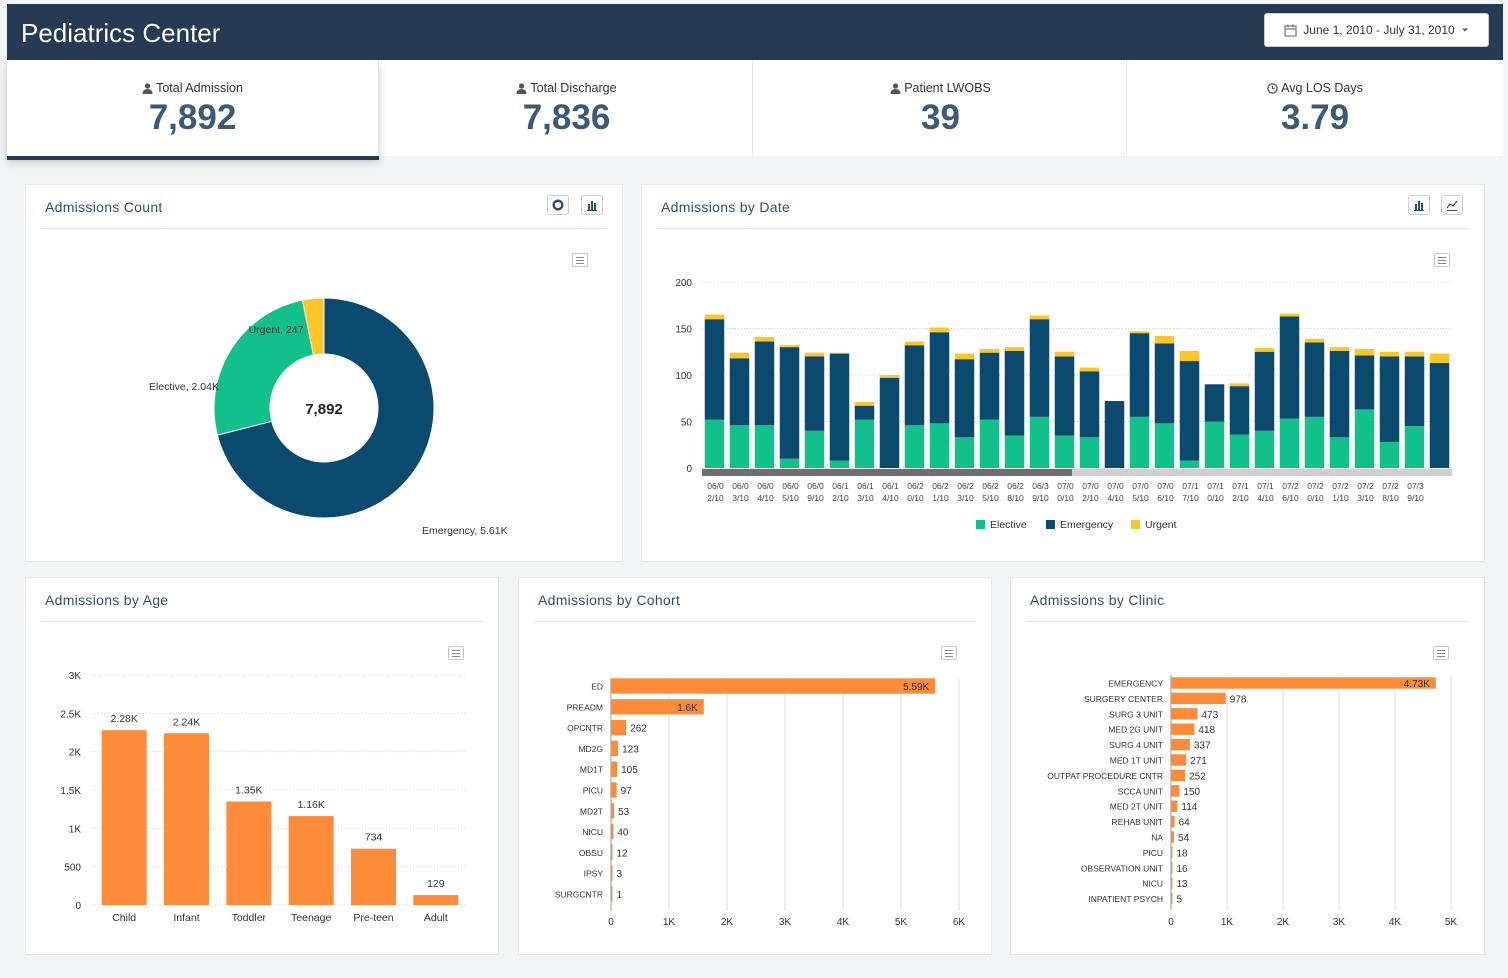 The width and height of the screenshot is (1508, 978). What do you see at coordinates (1340, 486) in the screenshot?
I see `x-tick-label: 07/2` at bounding box center [1340, 486].